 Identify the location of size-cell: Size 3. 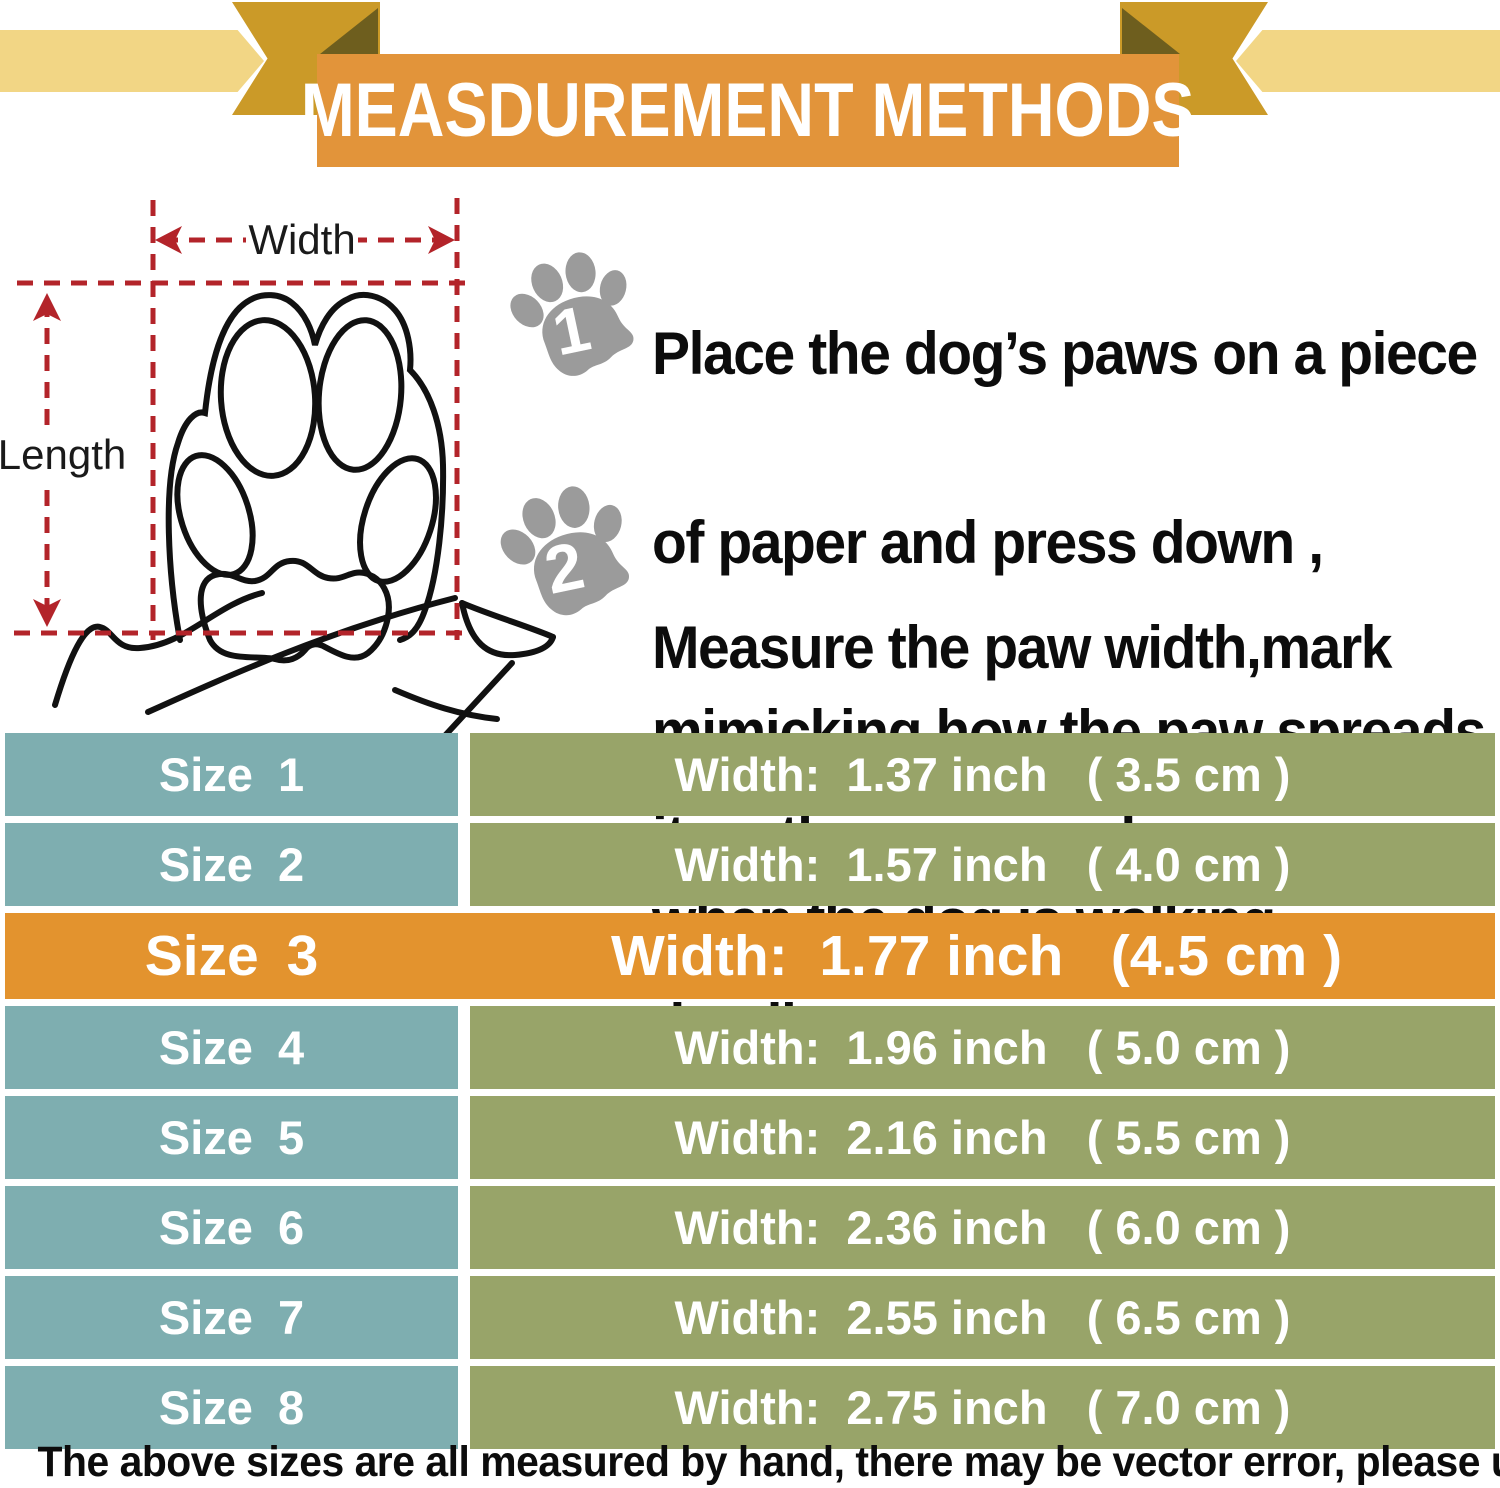
(231, 956).